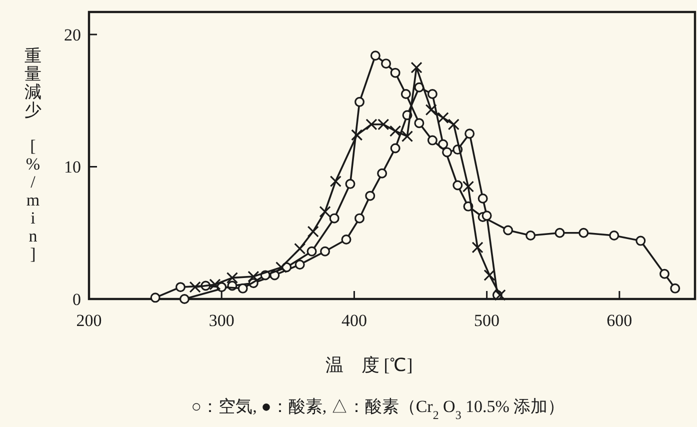  I want to click on x-tick-label: 500, so click(487, 320).